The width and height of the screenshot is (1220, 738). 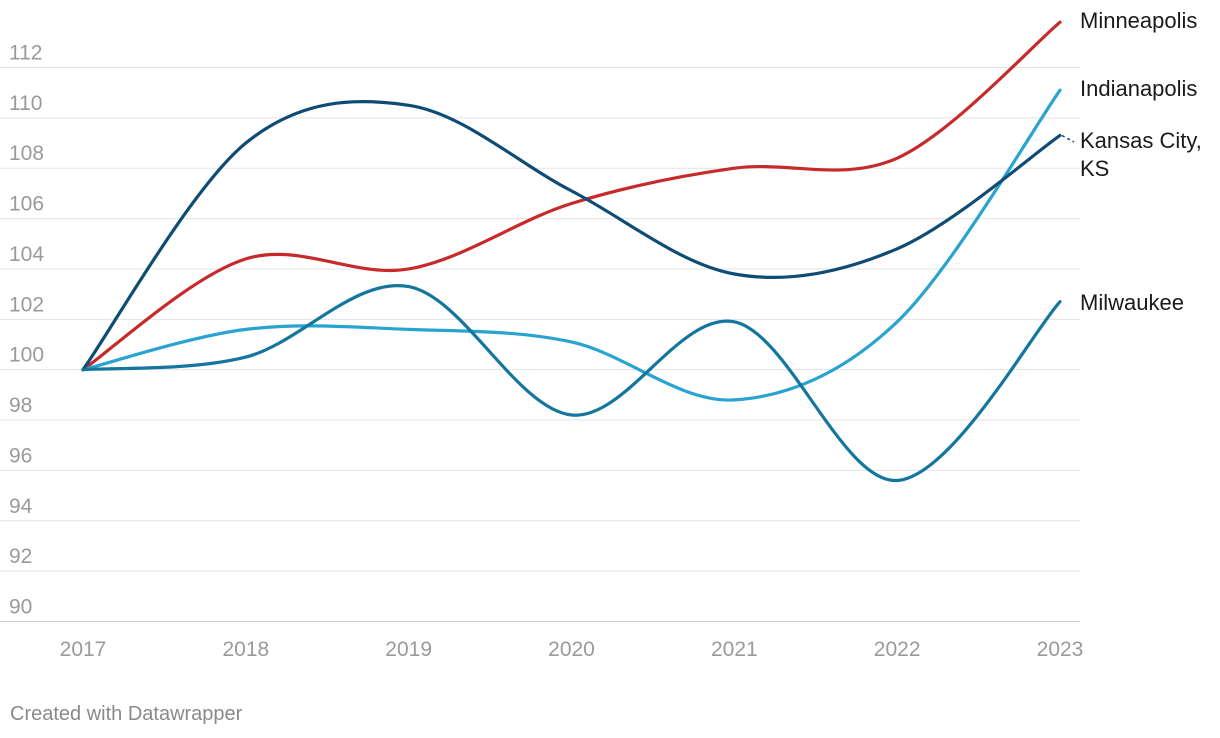 What do you see at coordinates (1141, 154) in the screenshot?
I see `series-label-kansas-city-ks: Kansas City, KS` at bounding box center [1141, 154].